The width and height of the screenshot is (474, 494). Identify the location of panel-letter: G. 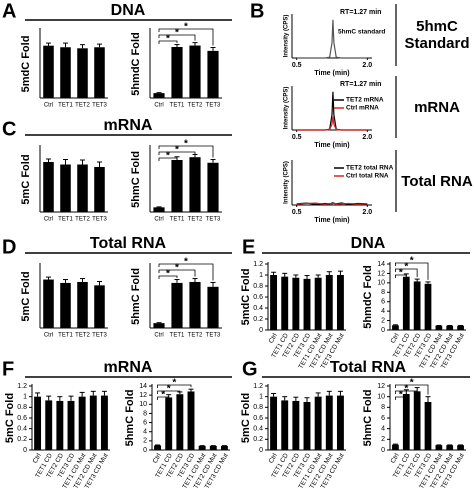
(250, 369).